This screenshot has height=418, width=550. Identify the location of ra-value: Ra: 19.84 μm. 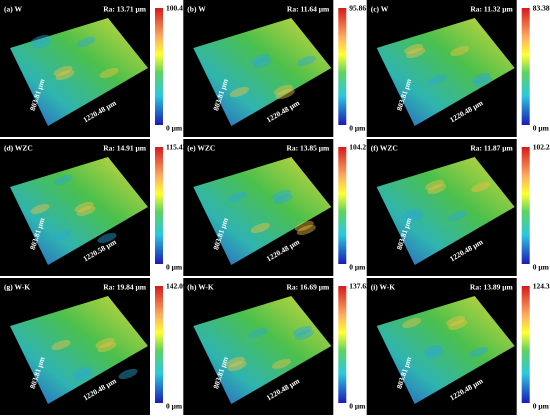
(125, 287).